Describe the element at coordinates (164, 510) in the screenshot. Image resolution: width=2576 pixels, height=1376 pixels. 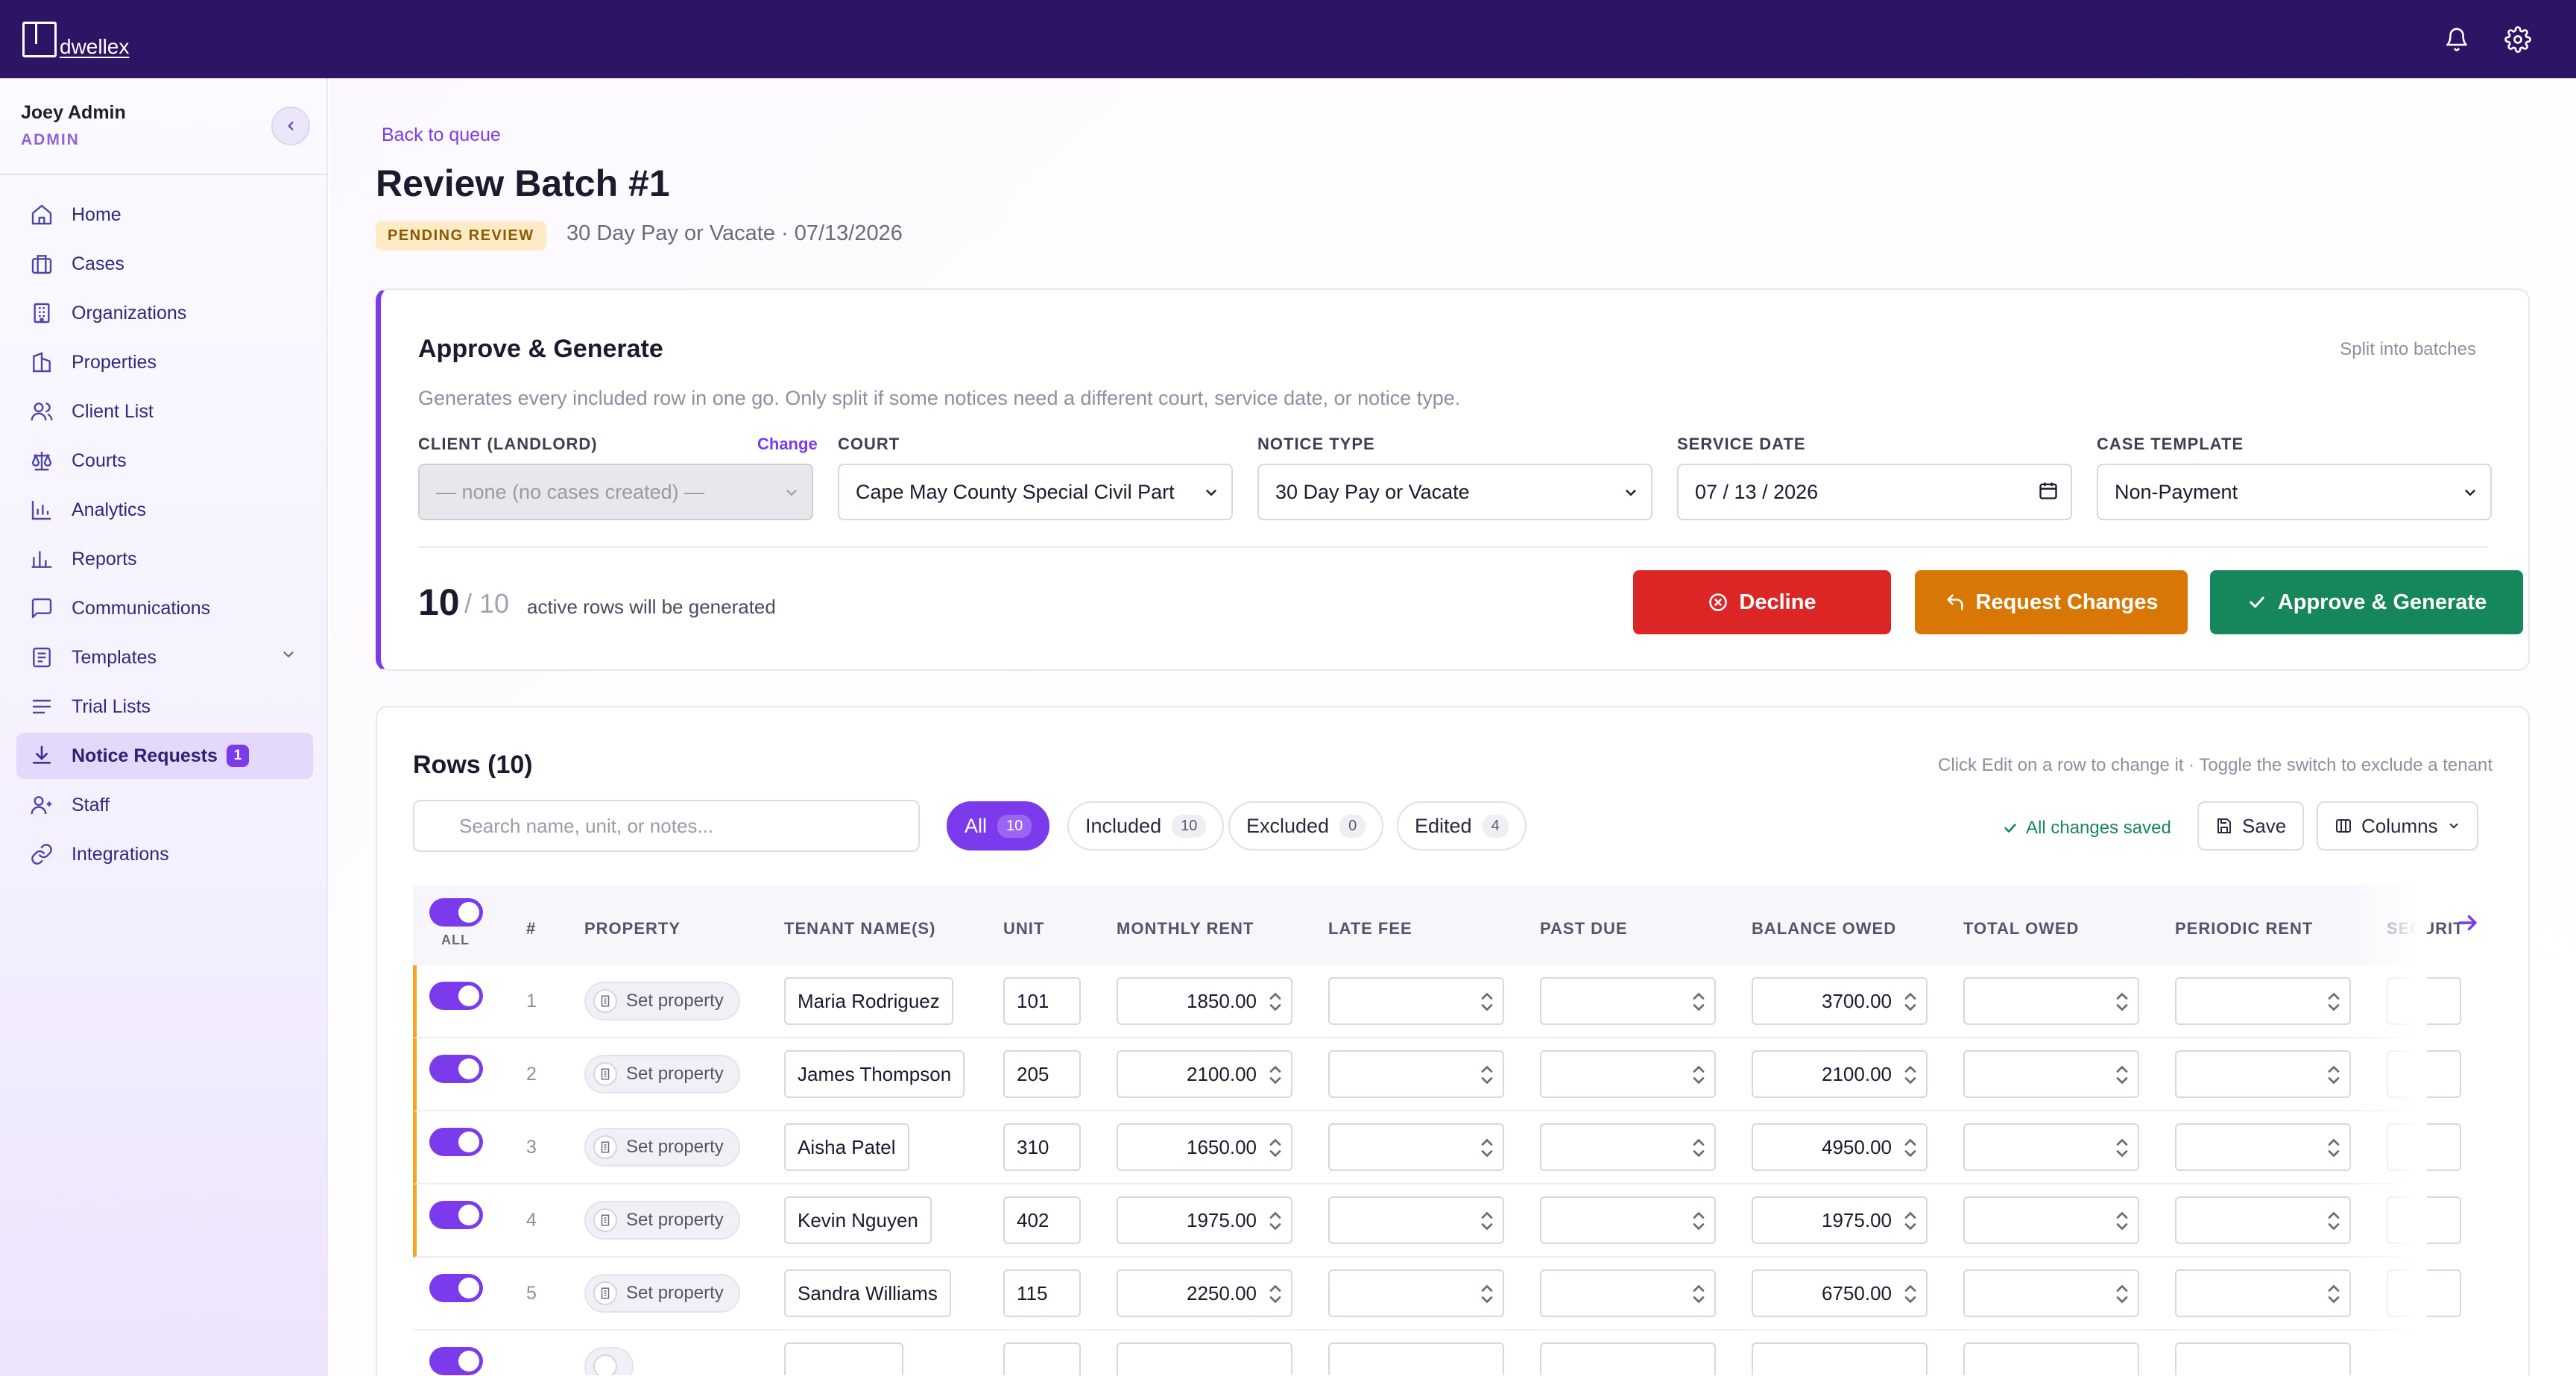
I see `sidebar-item-analytics: Analytics` at that location.